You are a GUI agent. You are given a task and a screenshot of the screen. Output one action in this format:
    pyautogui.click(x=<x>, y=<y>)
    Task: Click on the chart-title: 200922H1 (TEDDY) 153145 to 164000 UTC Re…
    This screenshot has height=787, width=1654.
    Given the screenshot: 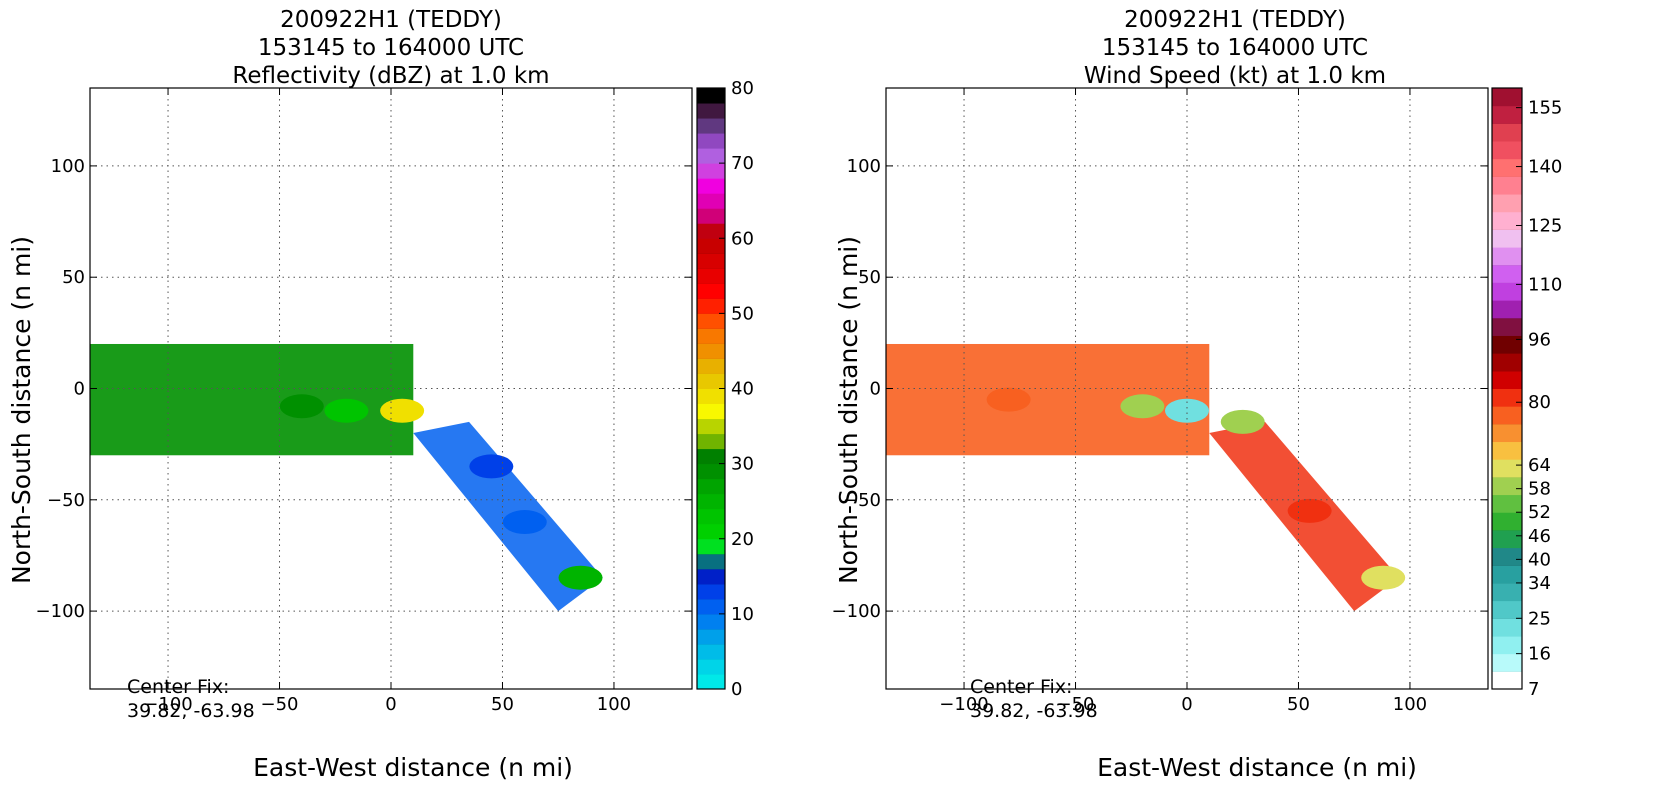 What is the action you would take?
    pyautogui.click(x=390, y=48)
    